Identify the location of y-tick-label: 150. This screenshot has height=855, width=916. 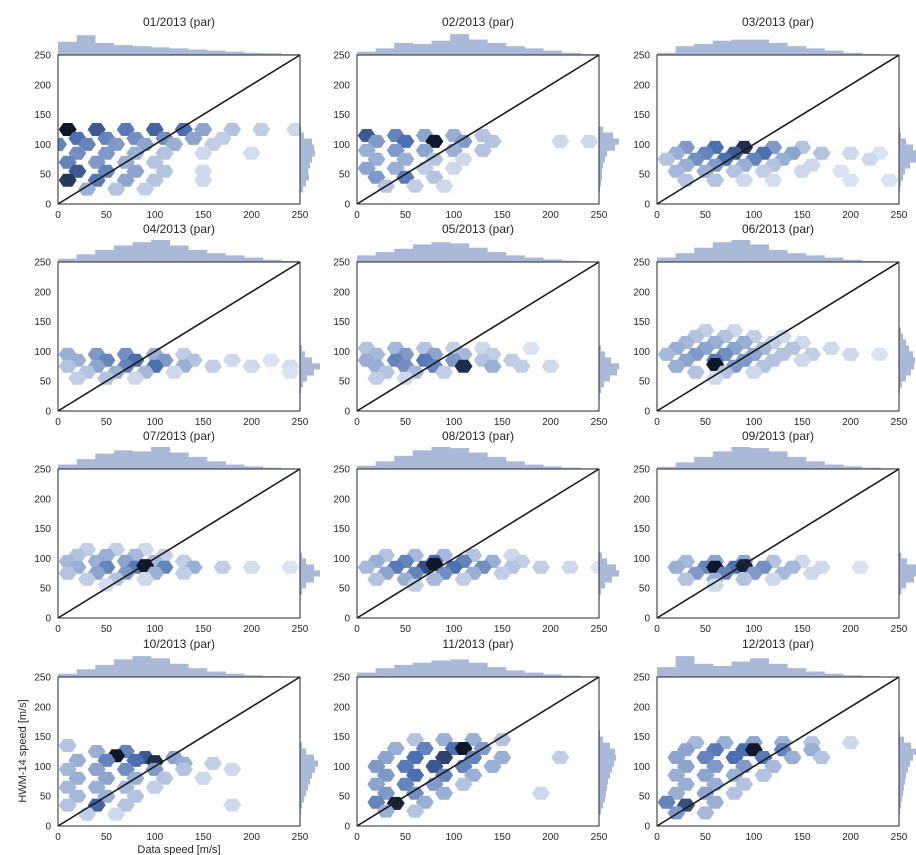
(641, 529).